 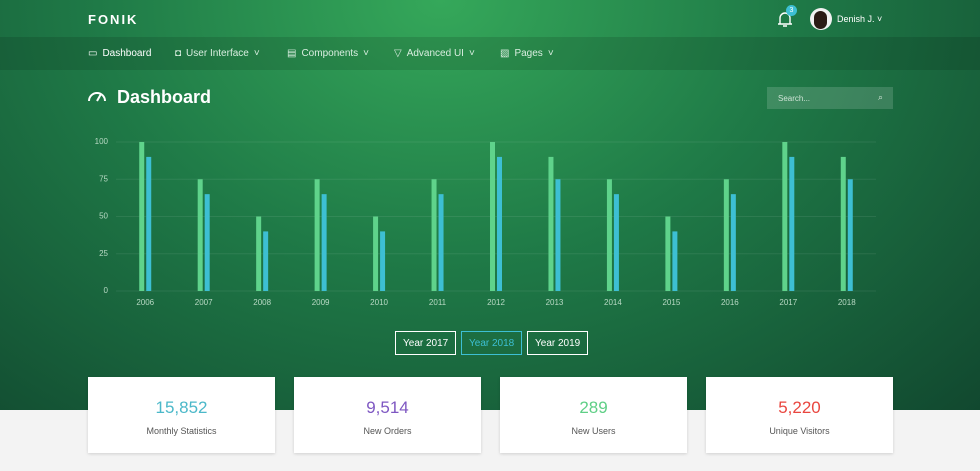 I want to click on x-tick-label: 2008, so click(x=262, y=302).